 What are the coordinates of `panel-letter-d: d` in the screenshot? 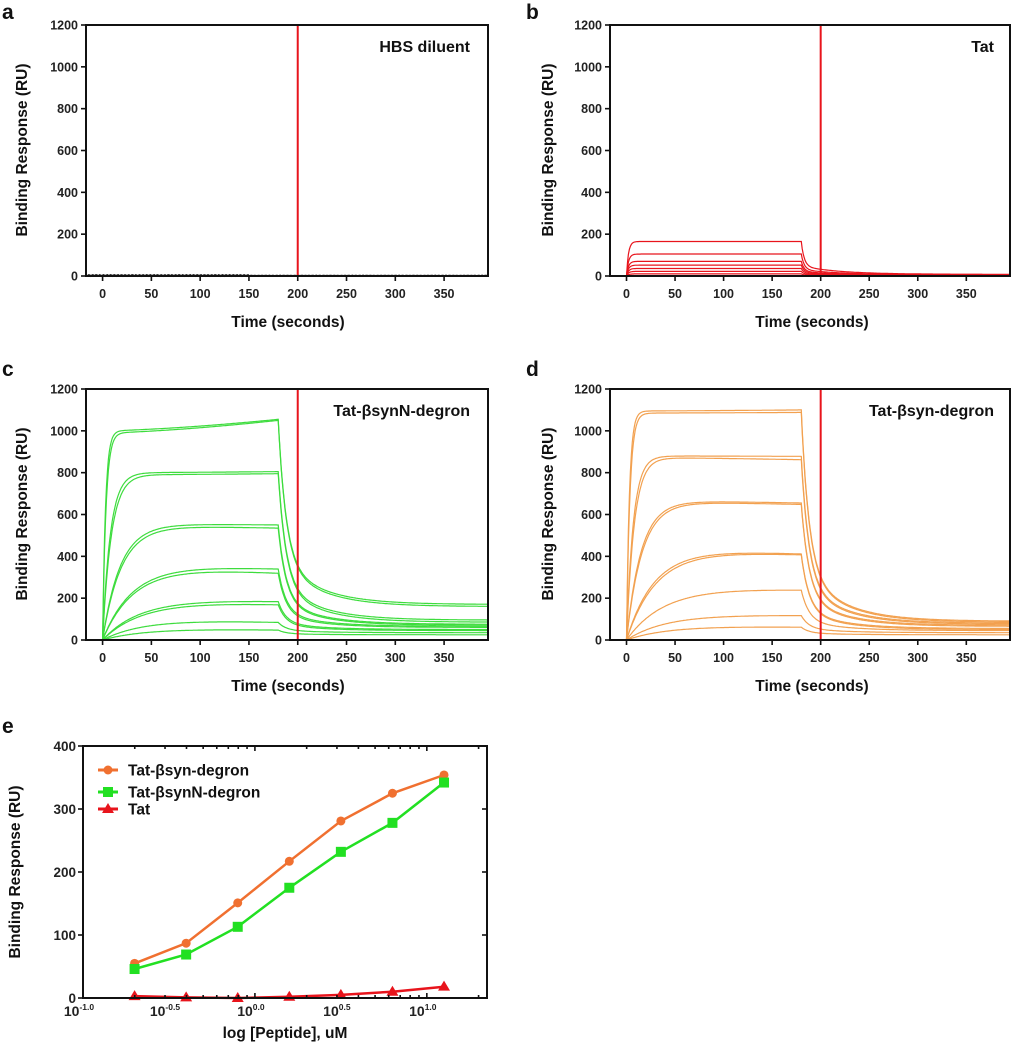 It's located at (532, 369).